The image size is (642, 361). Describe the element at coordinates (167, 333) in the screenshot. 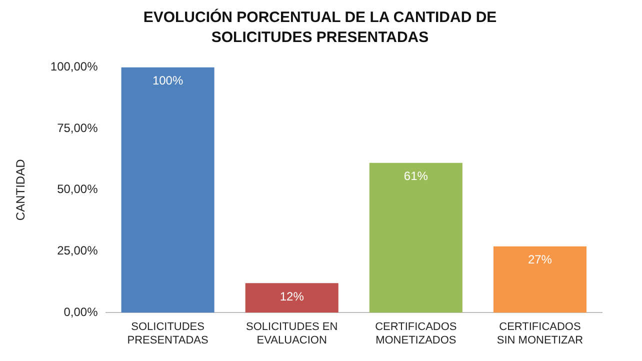

I see `x-tick-label: SOLICITUDES PRESENTADAS` at that location.